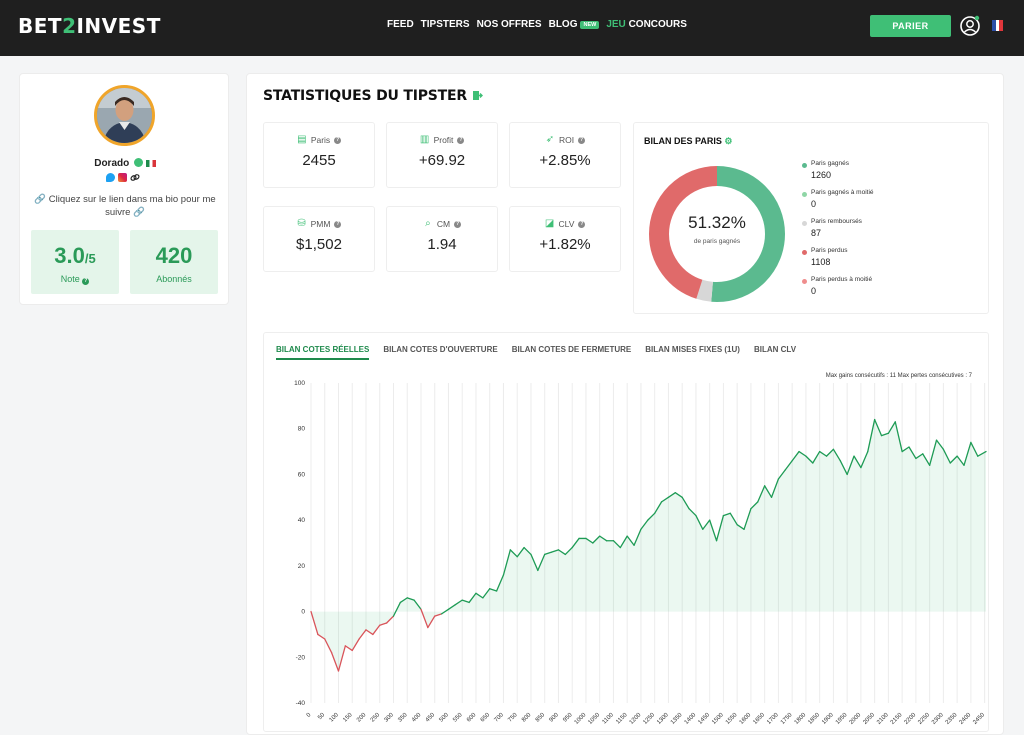 The height and width of the screenshot is (735, 1024). I want to click on y-tick-label: -40, so click(301, 703).